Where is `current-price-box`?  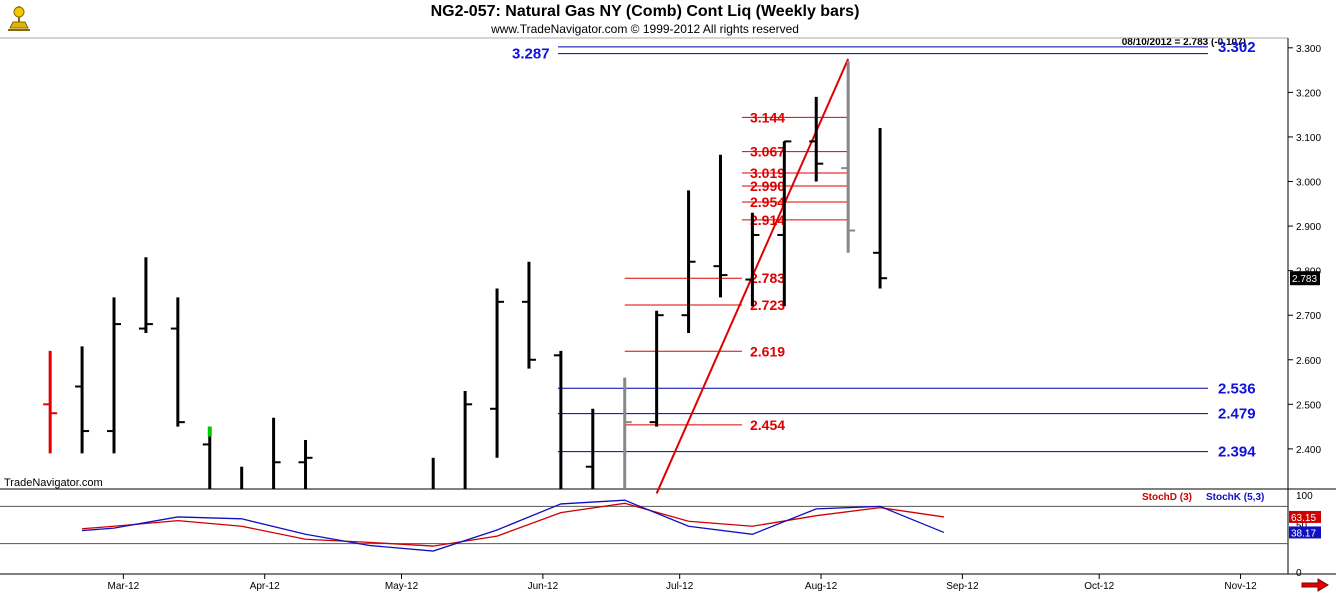 current-price-box is located at coordinates (1305, 278).